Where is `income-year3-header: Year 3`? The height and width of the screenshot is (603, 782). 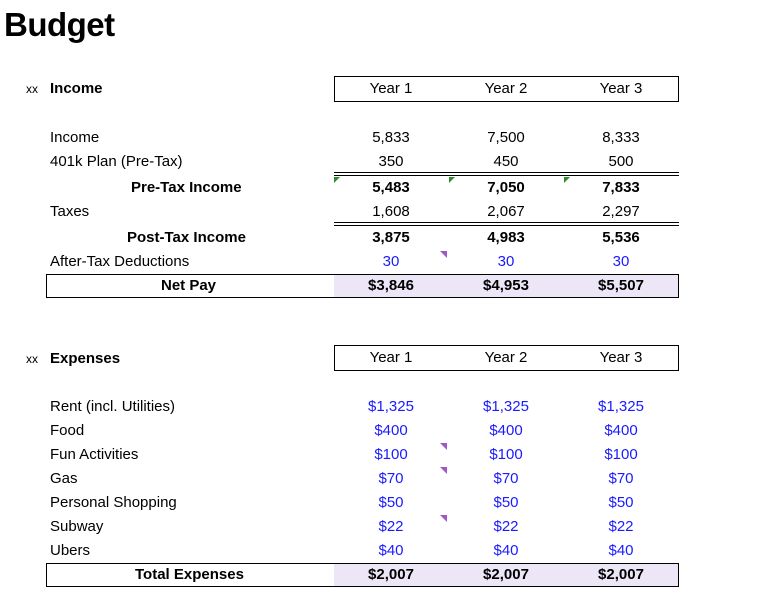
income-year3-header: Year 3 is located at coordinates (621, 88).